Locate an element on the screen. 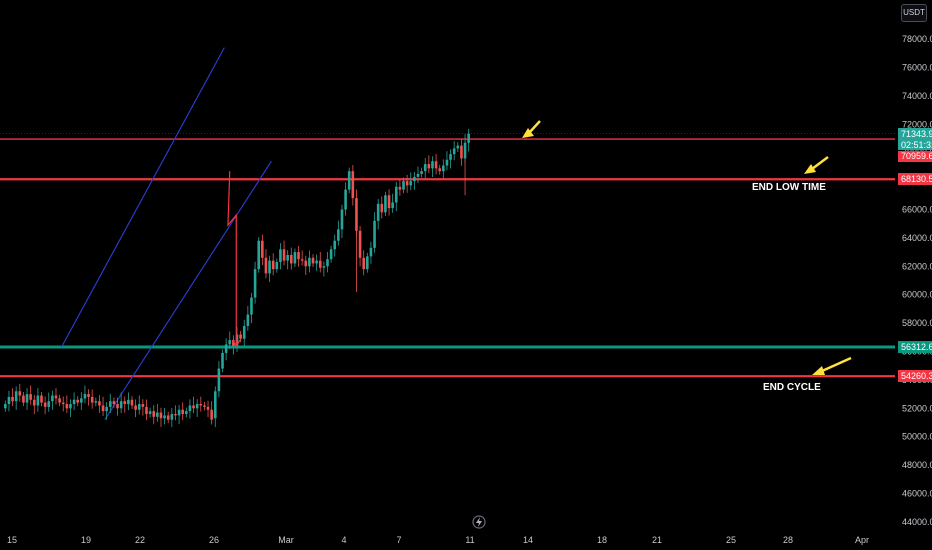 The image size is (932, 550). channel-line-upper is located at coordinates (142, 197).